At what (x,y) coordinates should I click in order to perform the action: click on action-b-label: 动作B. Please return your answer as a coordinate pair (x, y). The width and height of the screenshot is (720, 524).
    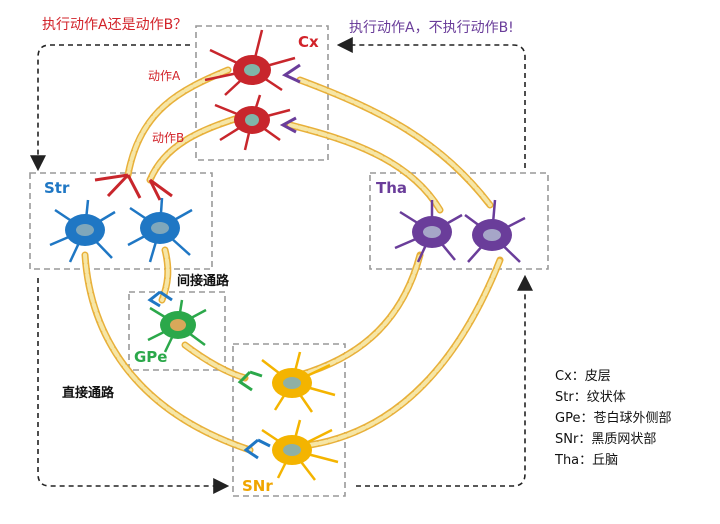
    Looking at the image, I should click on (168, 138).